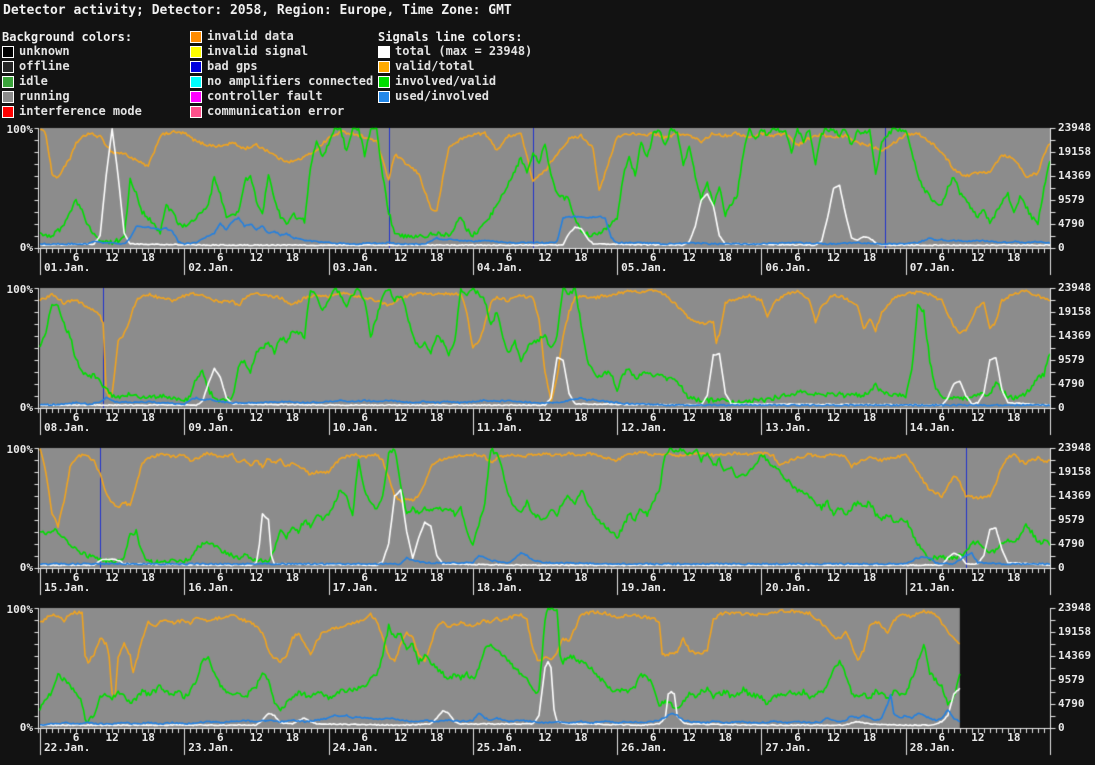 The height and width of the screenshot is (765, 1095). I want to click on y-axis-right-label: 9579, so click(1071, 519).